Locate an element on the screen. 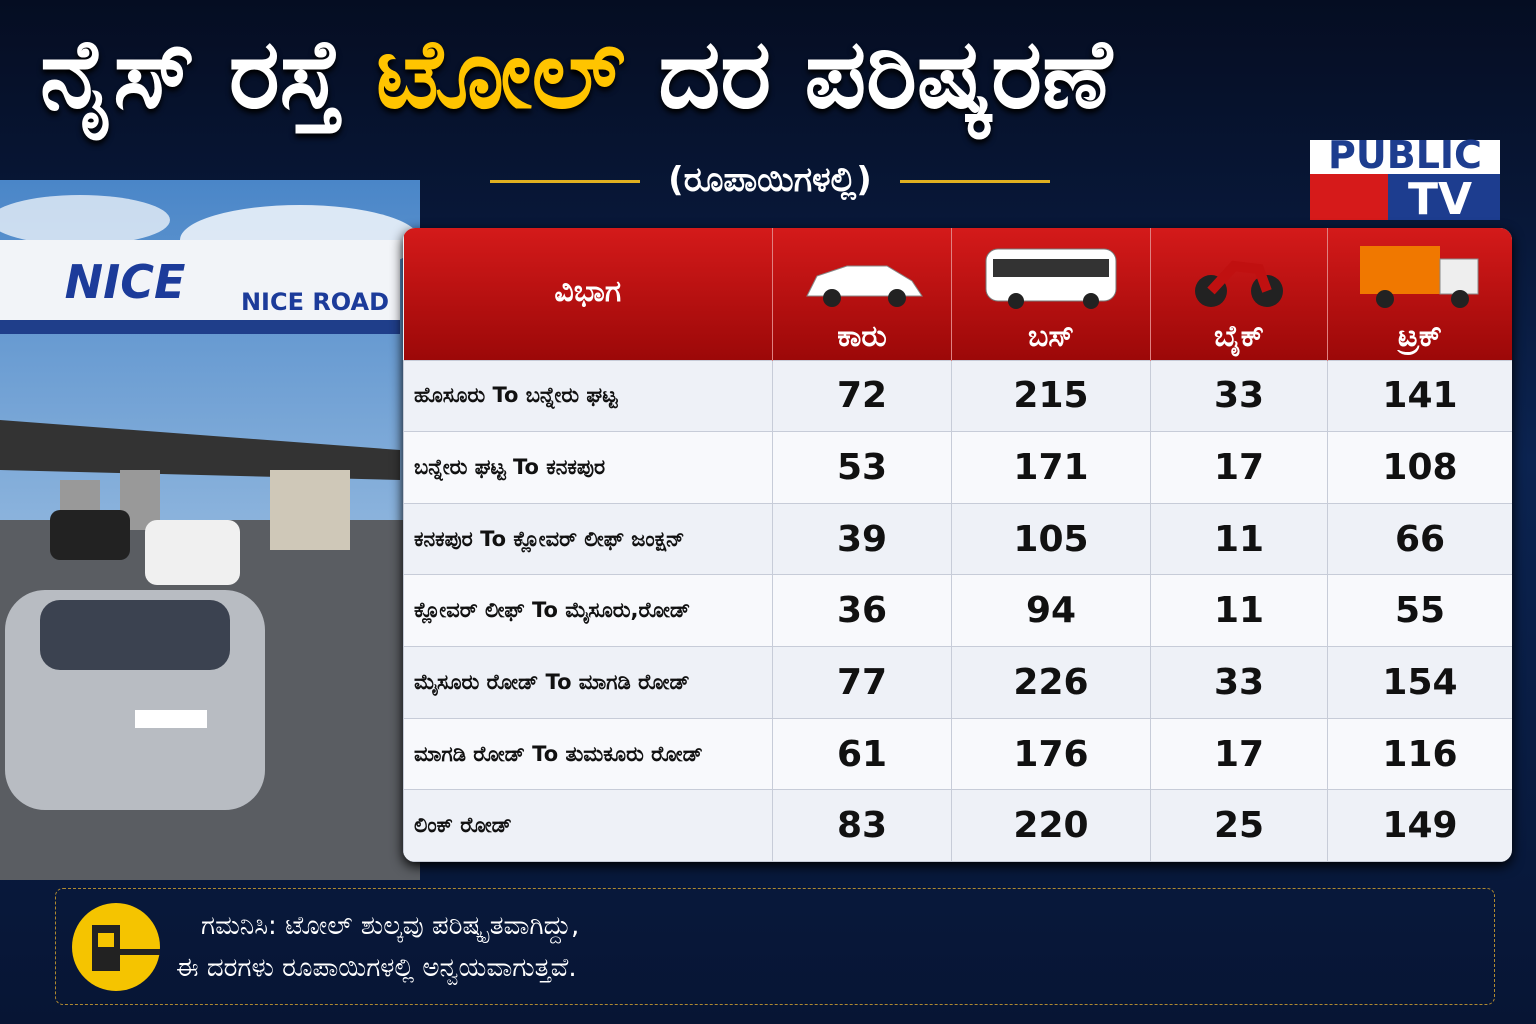 The image size is (1536, 1024). toll-value: 83 is located at coordinates (862, 825).